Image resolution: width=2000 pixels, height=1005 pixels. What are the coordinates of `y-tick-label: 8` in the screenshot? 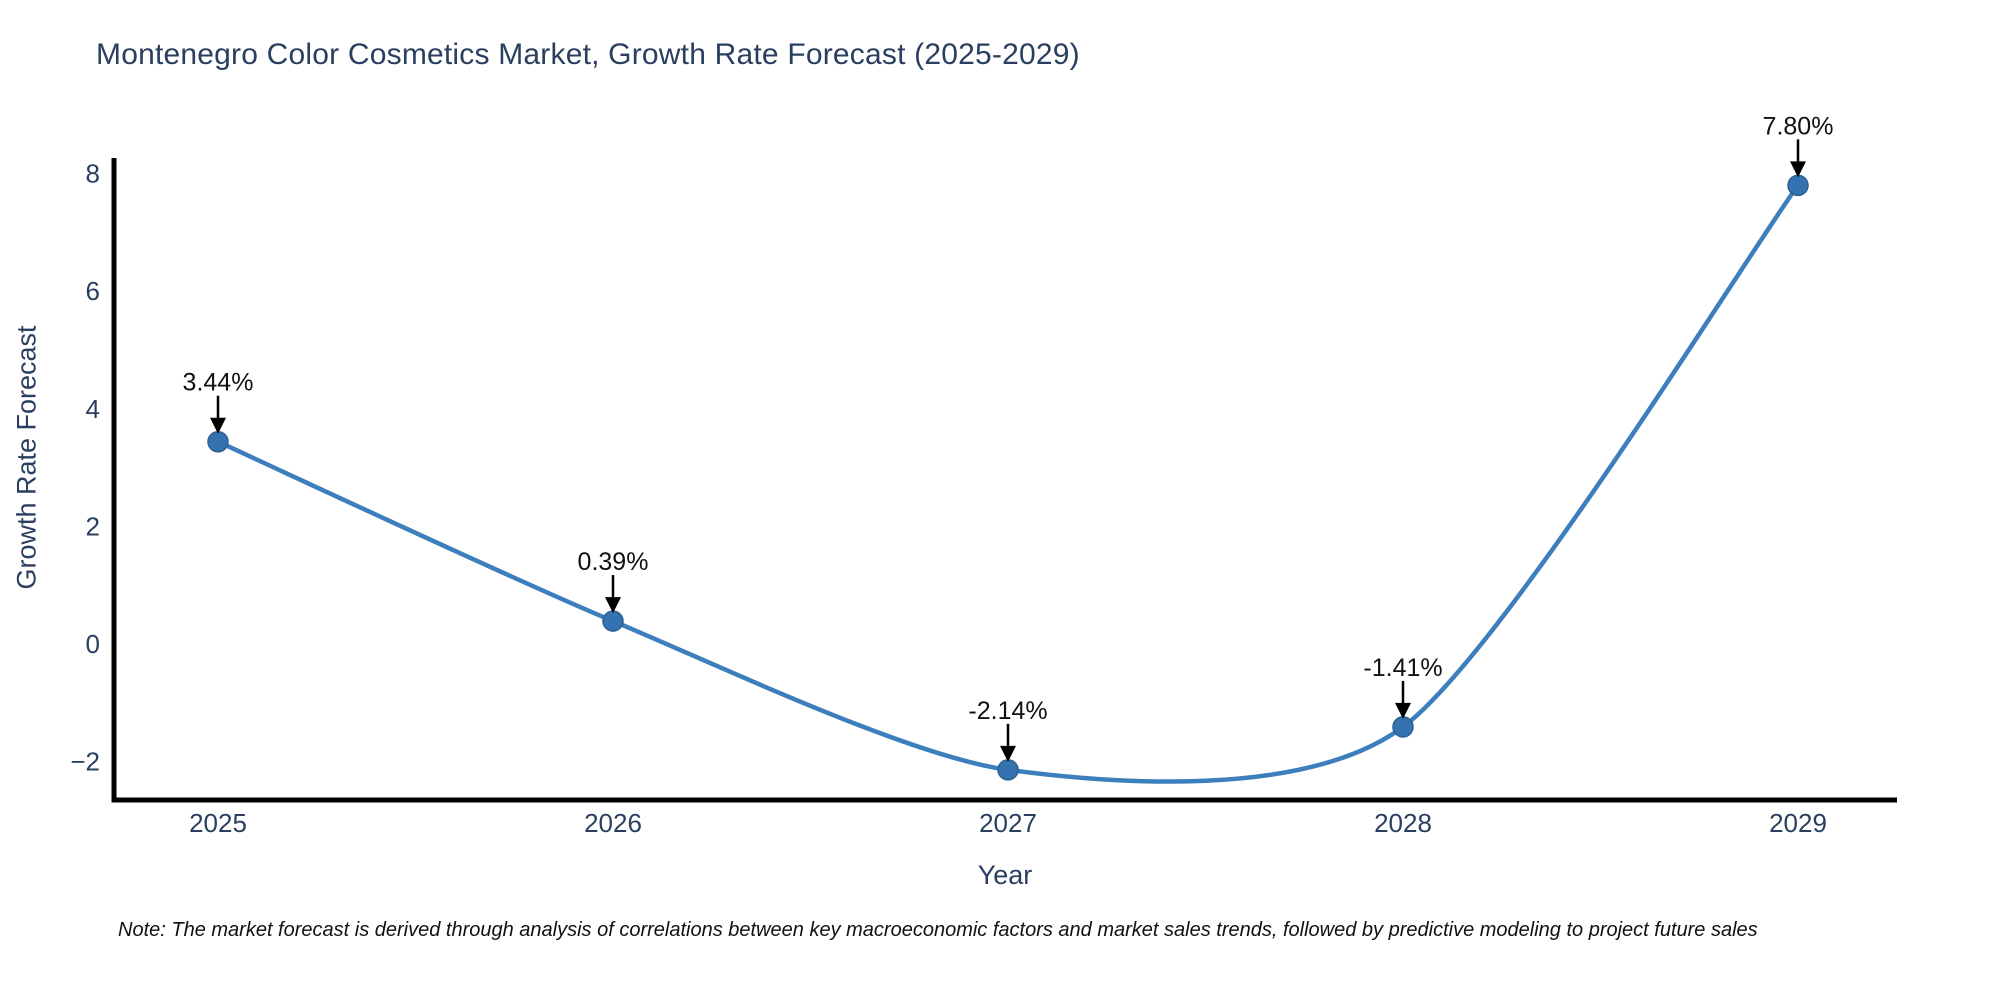 It's located at (93, 174).